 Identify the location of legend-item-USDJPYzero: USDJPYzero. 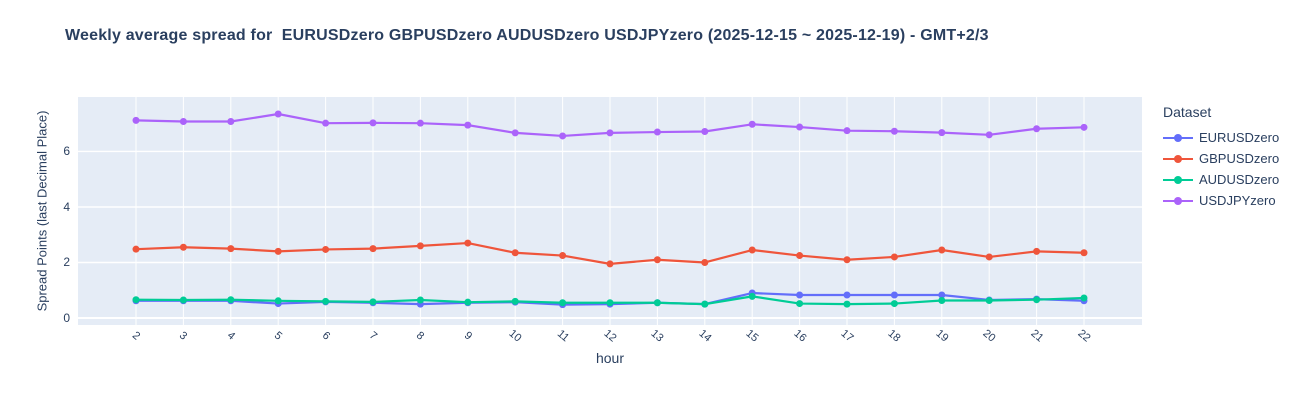
(1221, 200).